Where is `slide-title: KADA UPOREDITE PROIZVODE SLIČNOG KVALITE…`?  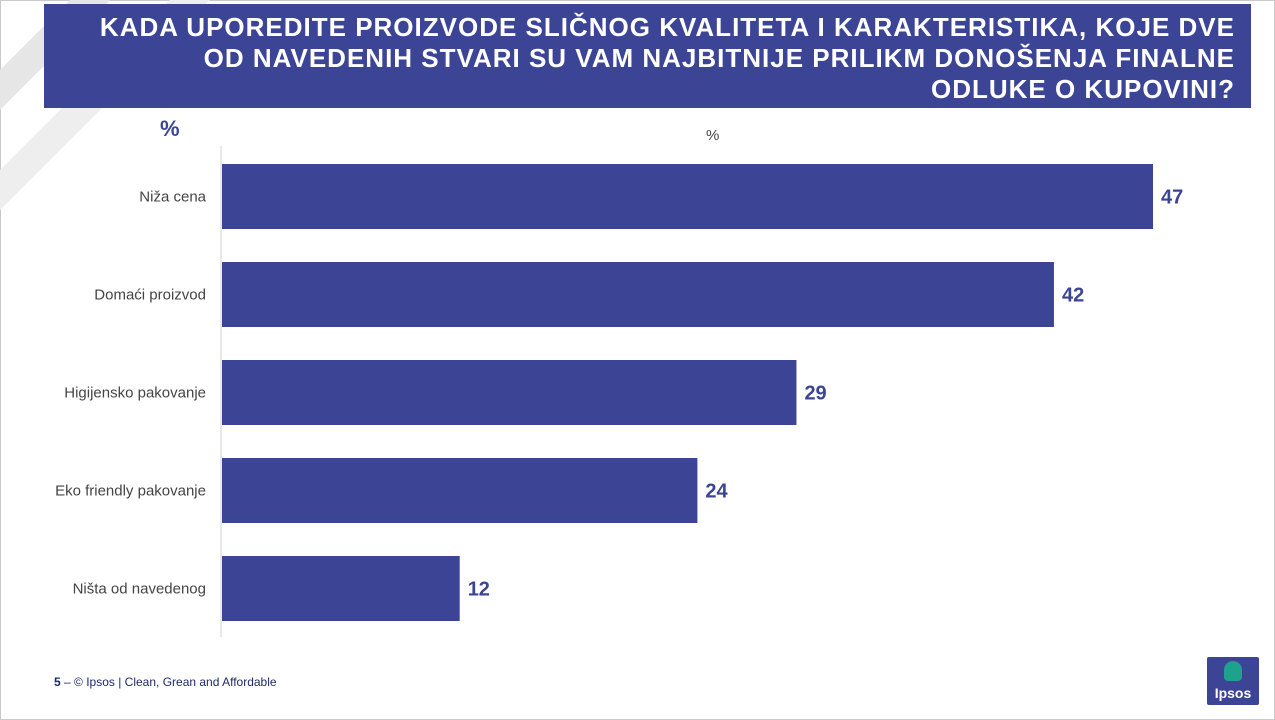
slide-title: KADA UPOREDITE PROIZVODE SLIČNOG KVALITE… is located at coordinates (667, 58).